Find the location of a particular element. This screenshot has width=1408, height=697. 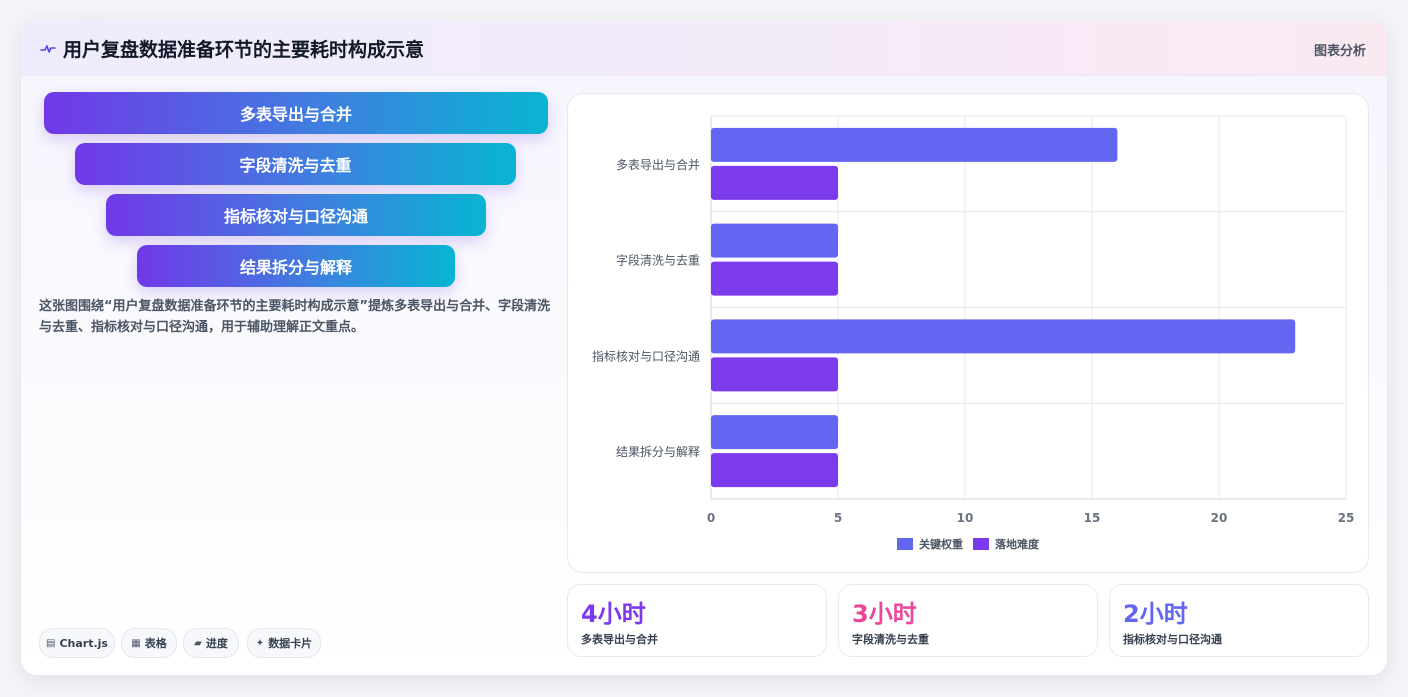

stat-label: 字段清洗与去重 is located at coordinates (890, 639).